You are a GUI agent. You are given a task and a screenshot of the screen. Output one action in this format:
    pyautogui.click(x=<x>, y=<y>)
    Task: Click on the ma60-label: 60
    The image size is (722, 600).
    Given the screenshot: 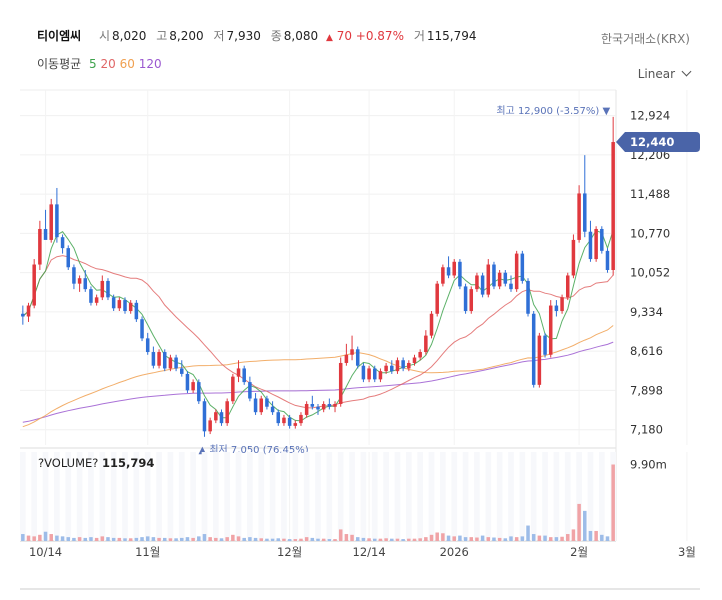 What is the action you would take?
    pyautogui.click(x=127, y=64)
    